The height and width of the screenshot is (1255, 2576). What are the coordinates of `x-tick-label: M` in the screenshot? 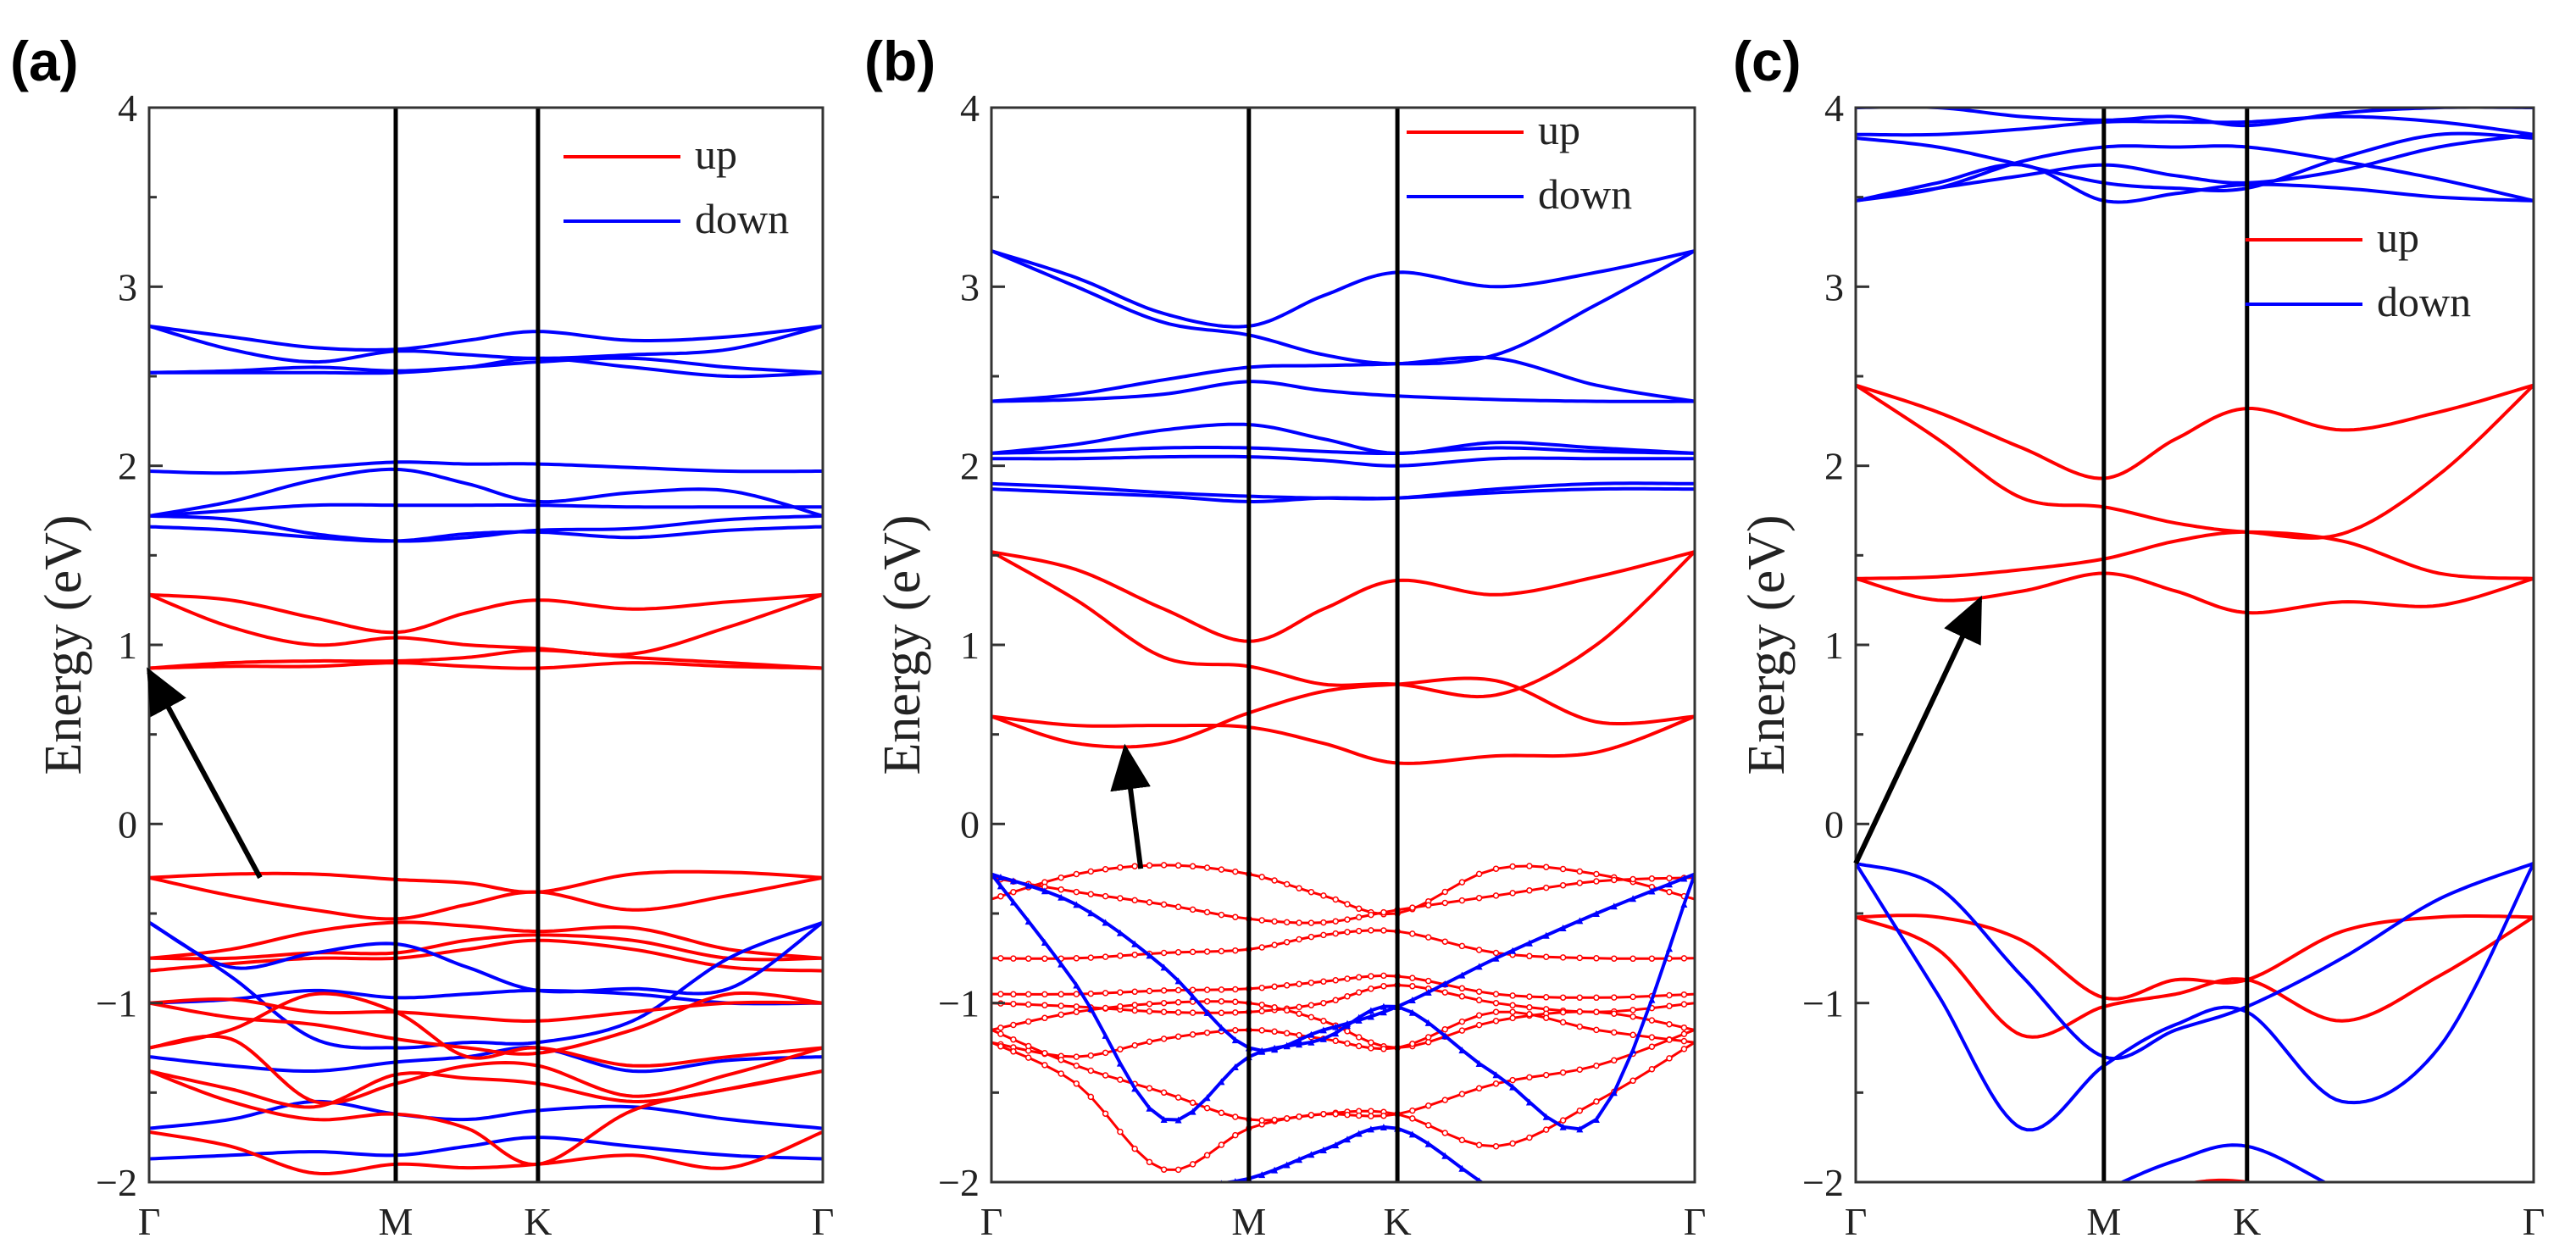 It's located at (1248, 1221).